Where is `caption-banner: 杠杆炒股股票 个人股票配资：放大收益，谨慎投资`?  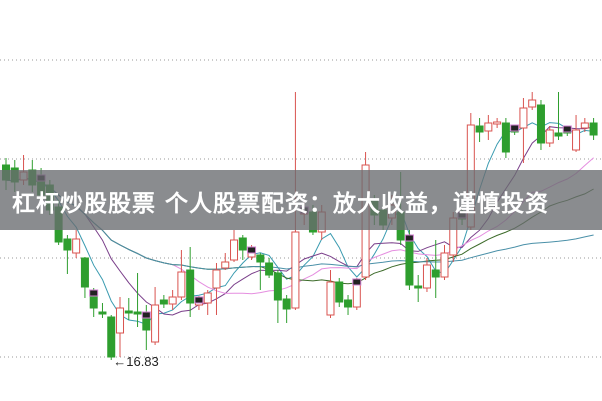
caption-banner: 杠杆炒股股票 个人股票配资：放大收益，谨慎投资 is located at coordinates (301, 200).